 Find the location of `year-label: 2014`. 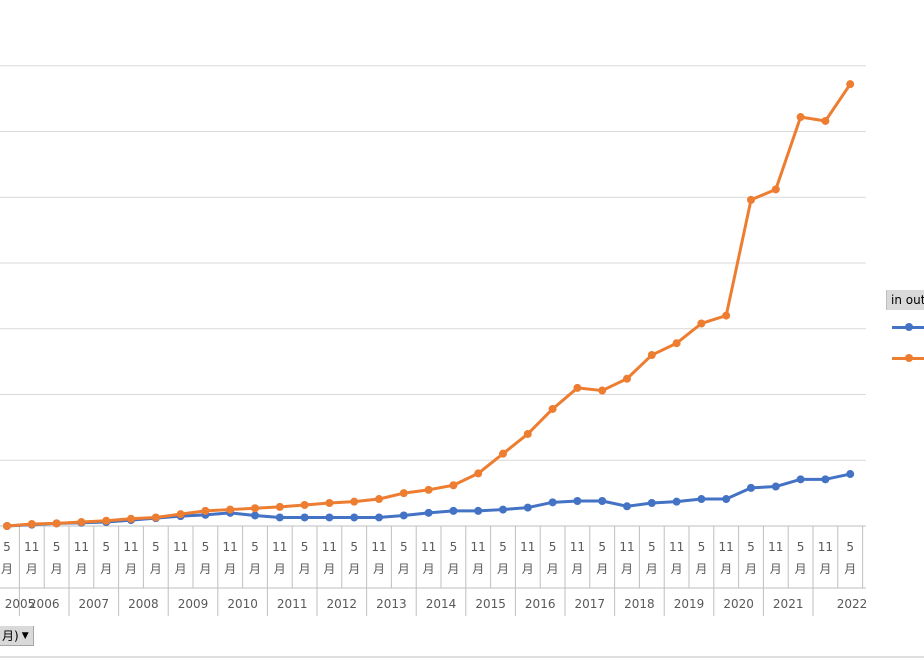

year-label: 2014 is located at coordinates (441, 604).